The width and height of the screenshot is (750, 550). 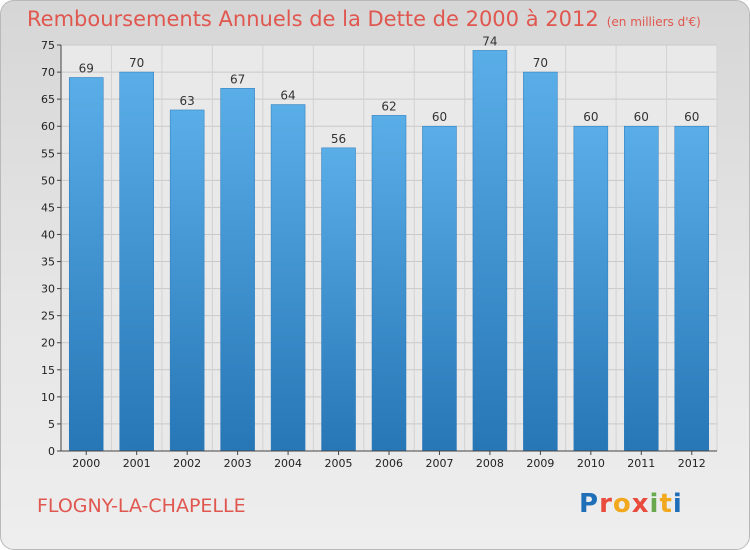 I want to click on x-tick-label: 2008, so click(x=490, y=463).